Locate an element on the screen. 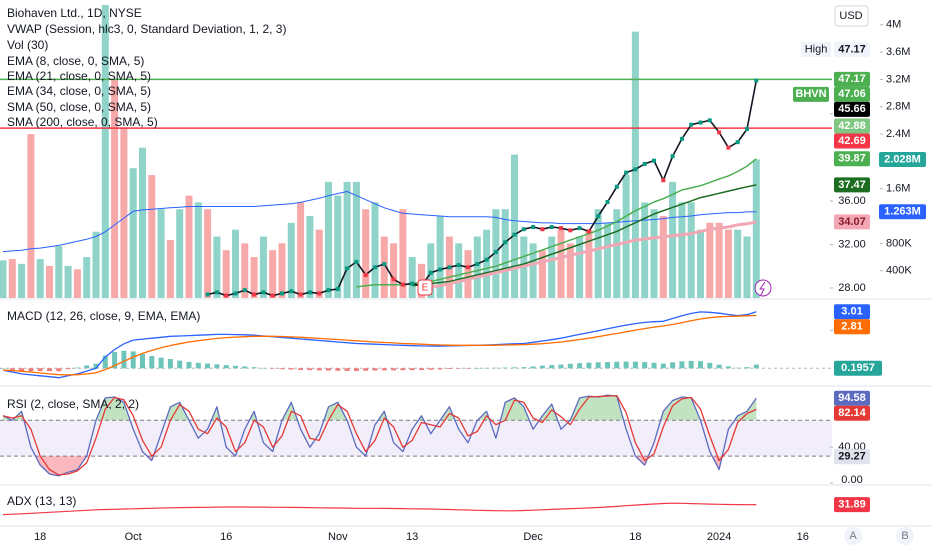 This screenshot has width=932, height=550. y-tick-label: 32.00 is located at coordinates (852, 244).